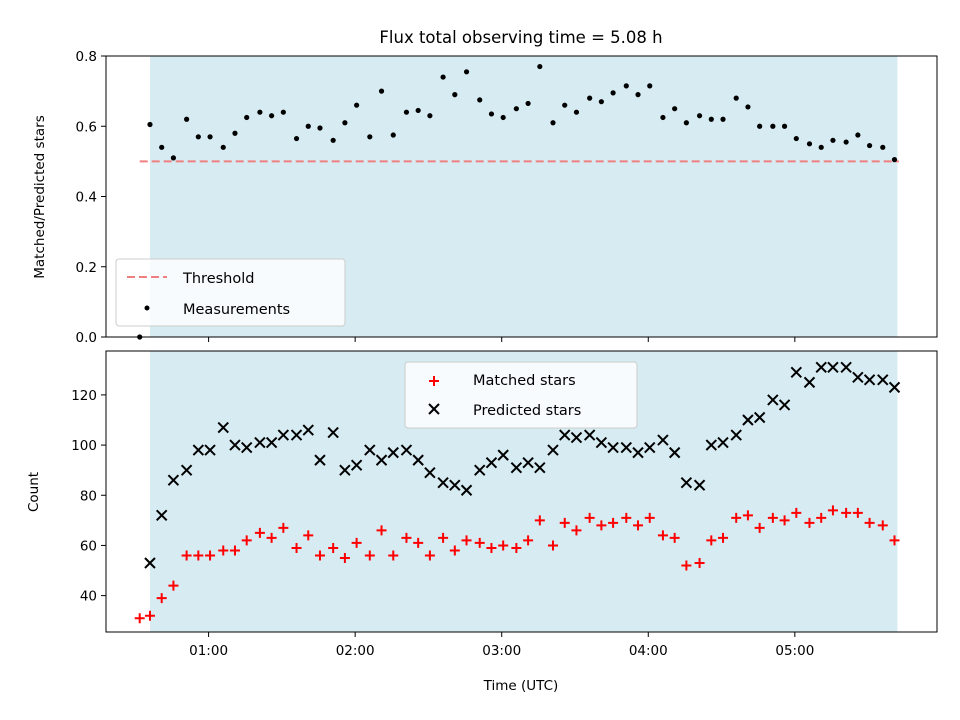  What do you see at coordinates (527, 411) in the screenshot?
I see `legend-predicted-label: Predicted stars` at bounding box center [527, 411].